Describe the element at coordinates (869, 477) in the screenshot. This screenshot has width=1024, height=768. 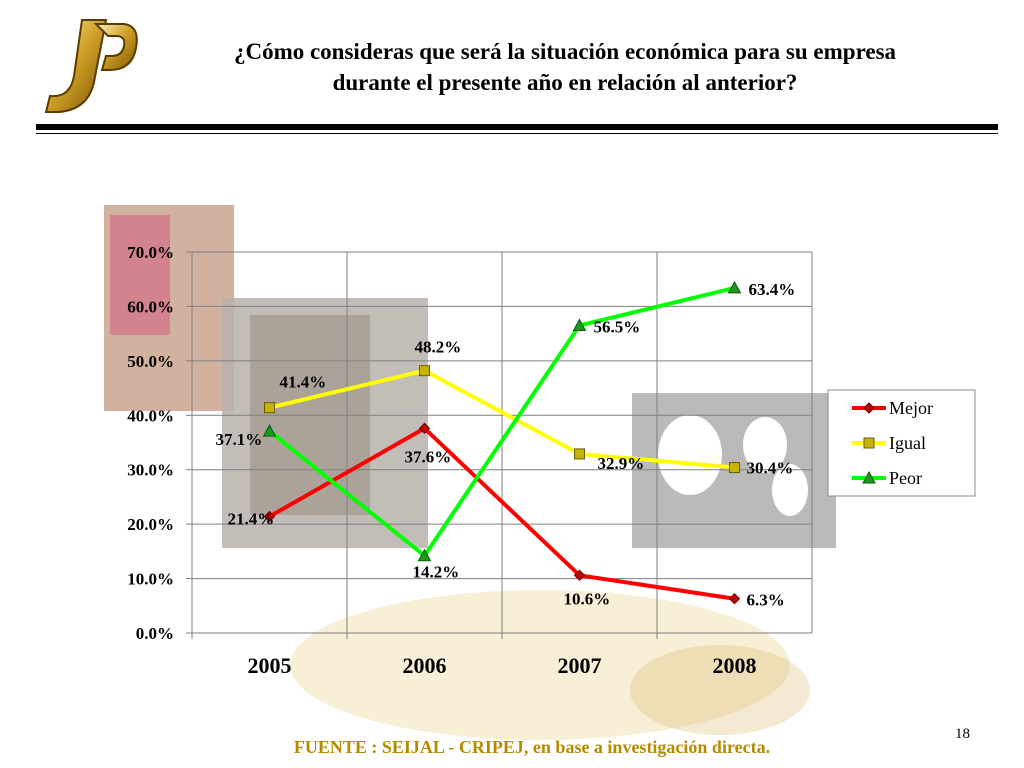
I see `legend-marker-peor` at that location.